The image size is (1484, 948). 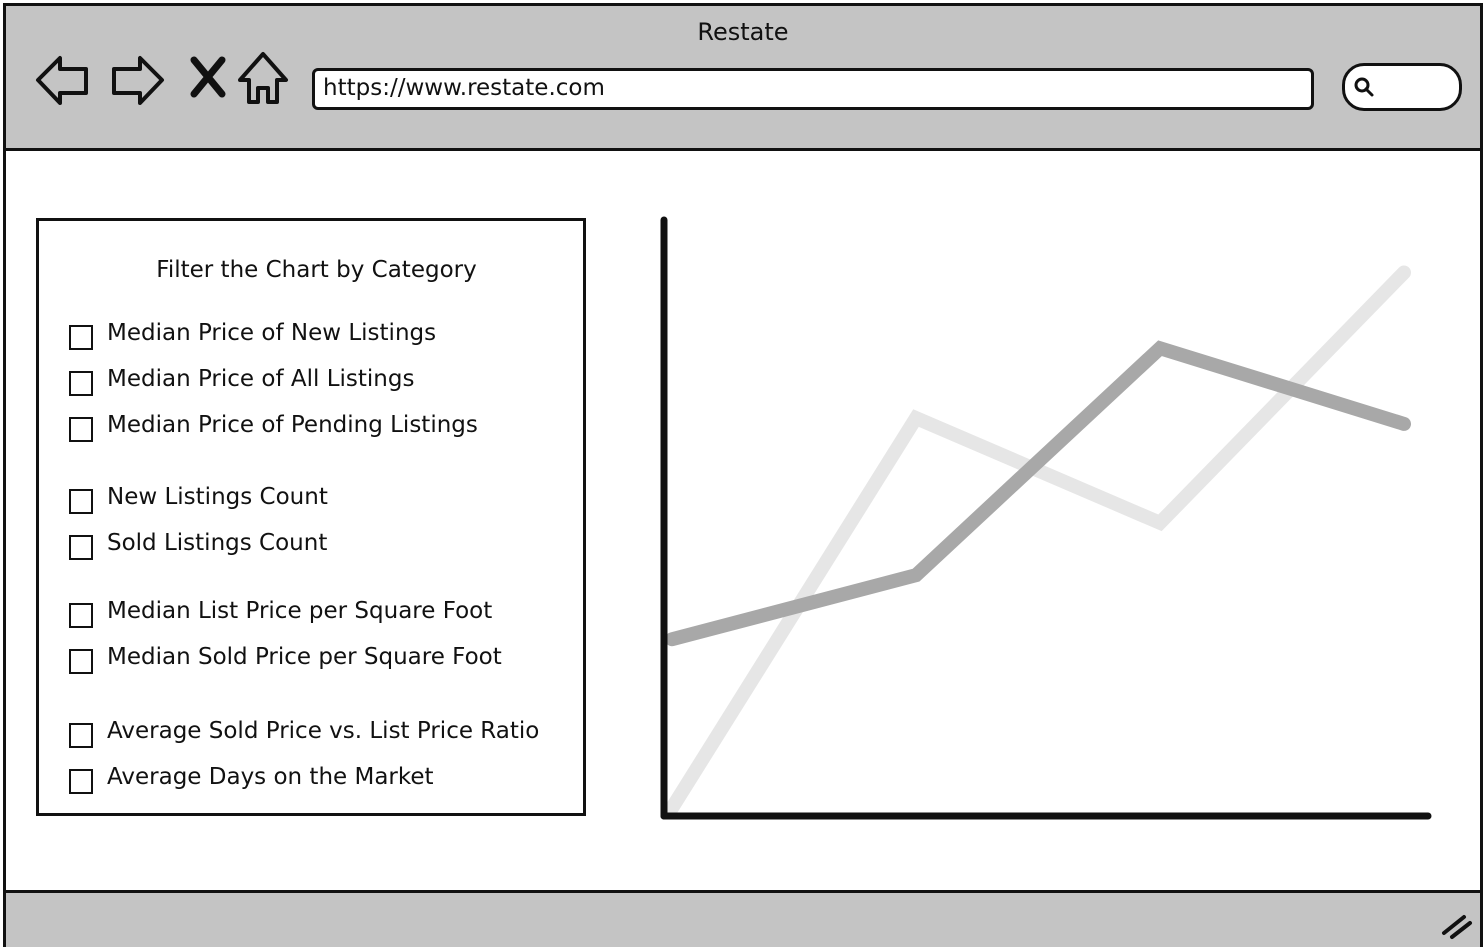 What do you see at coordinates (272, 333) in the screenshot?
I see `filter-option-label: Median Price of New Listings` at bounding box center [272, 333].